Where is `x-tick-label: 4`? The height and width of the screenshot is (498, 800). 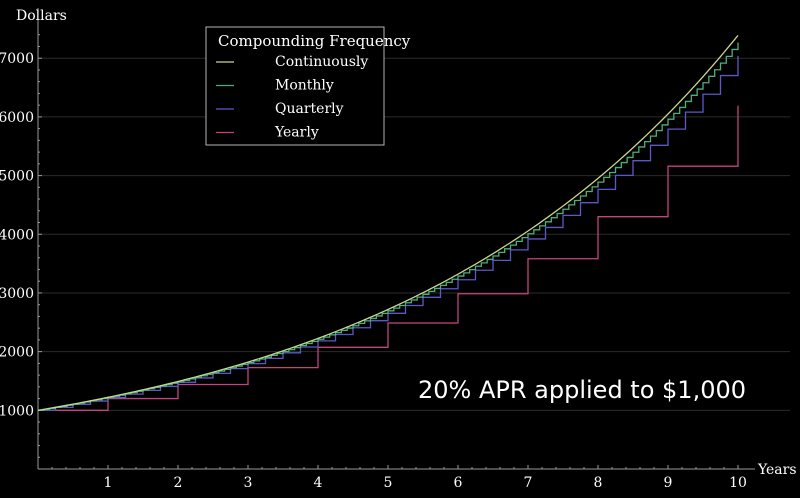
x-tick-label: 4 is located at coordinates (318, 483).